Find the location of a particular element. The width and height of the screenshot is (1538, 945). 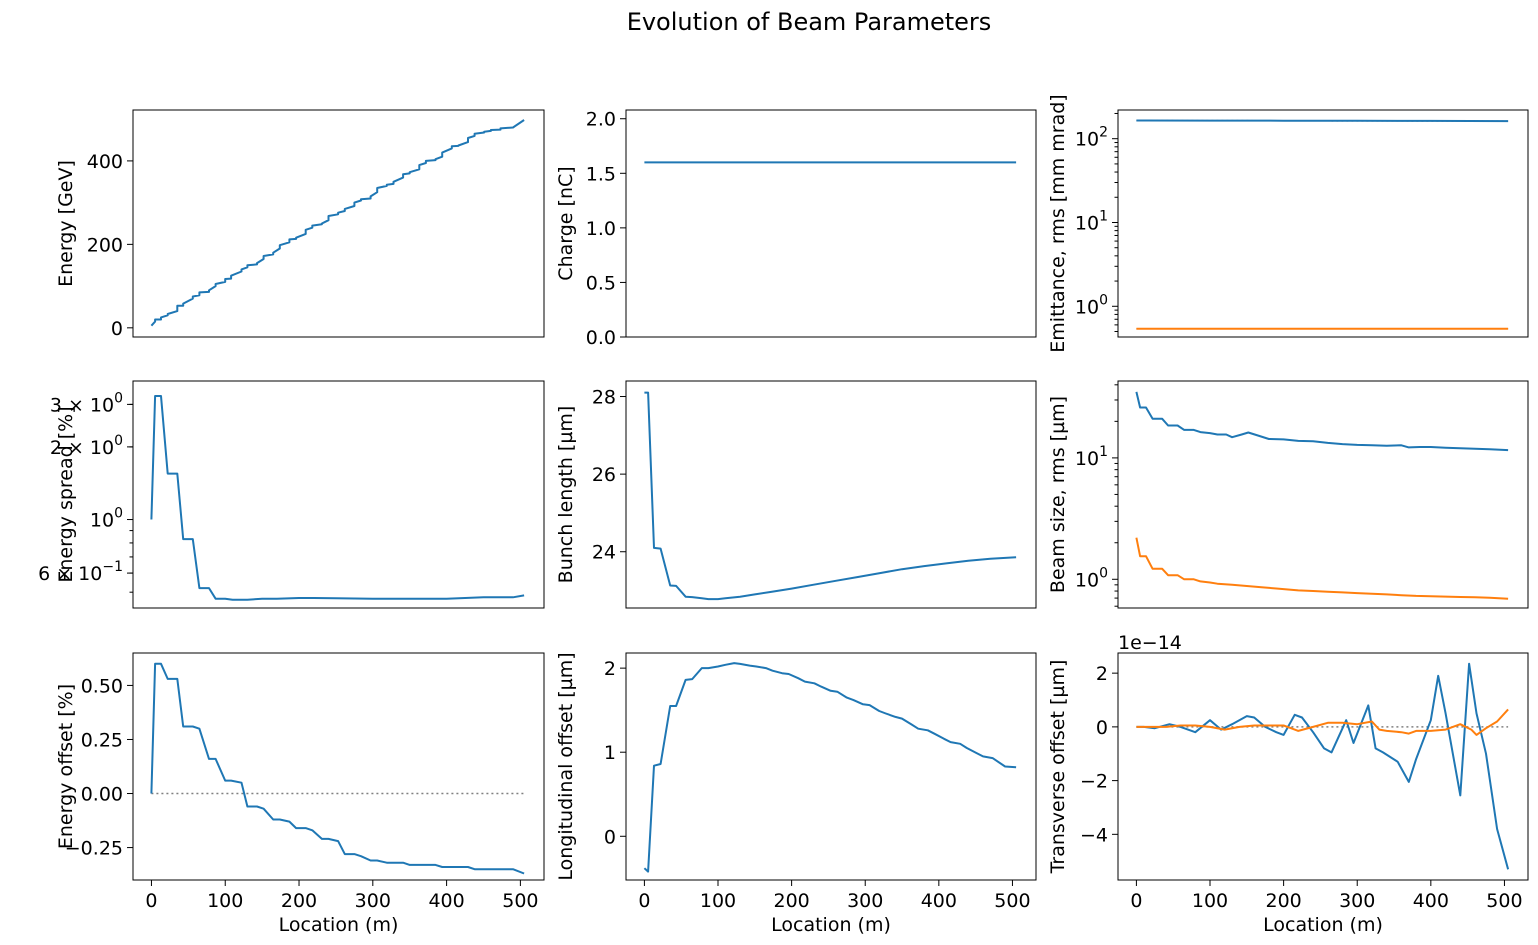

y-axis-label: Emittance, rms [mm mrad] is located at coordinates (1058, 223).